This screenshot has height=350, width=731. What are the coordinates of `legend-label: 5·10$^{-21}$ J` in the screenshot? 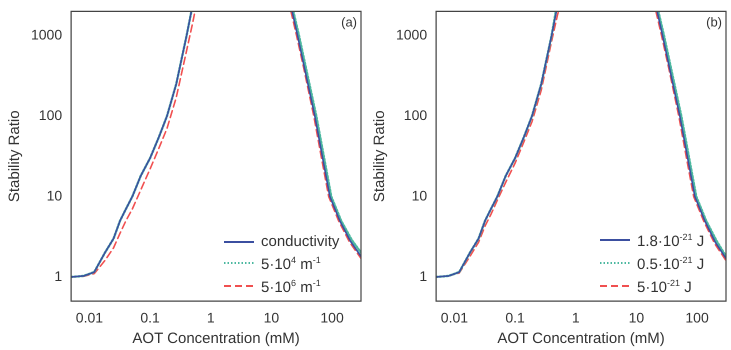 It's located at (664, 287).